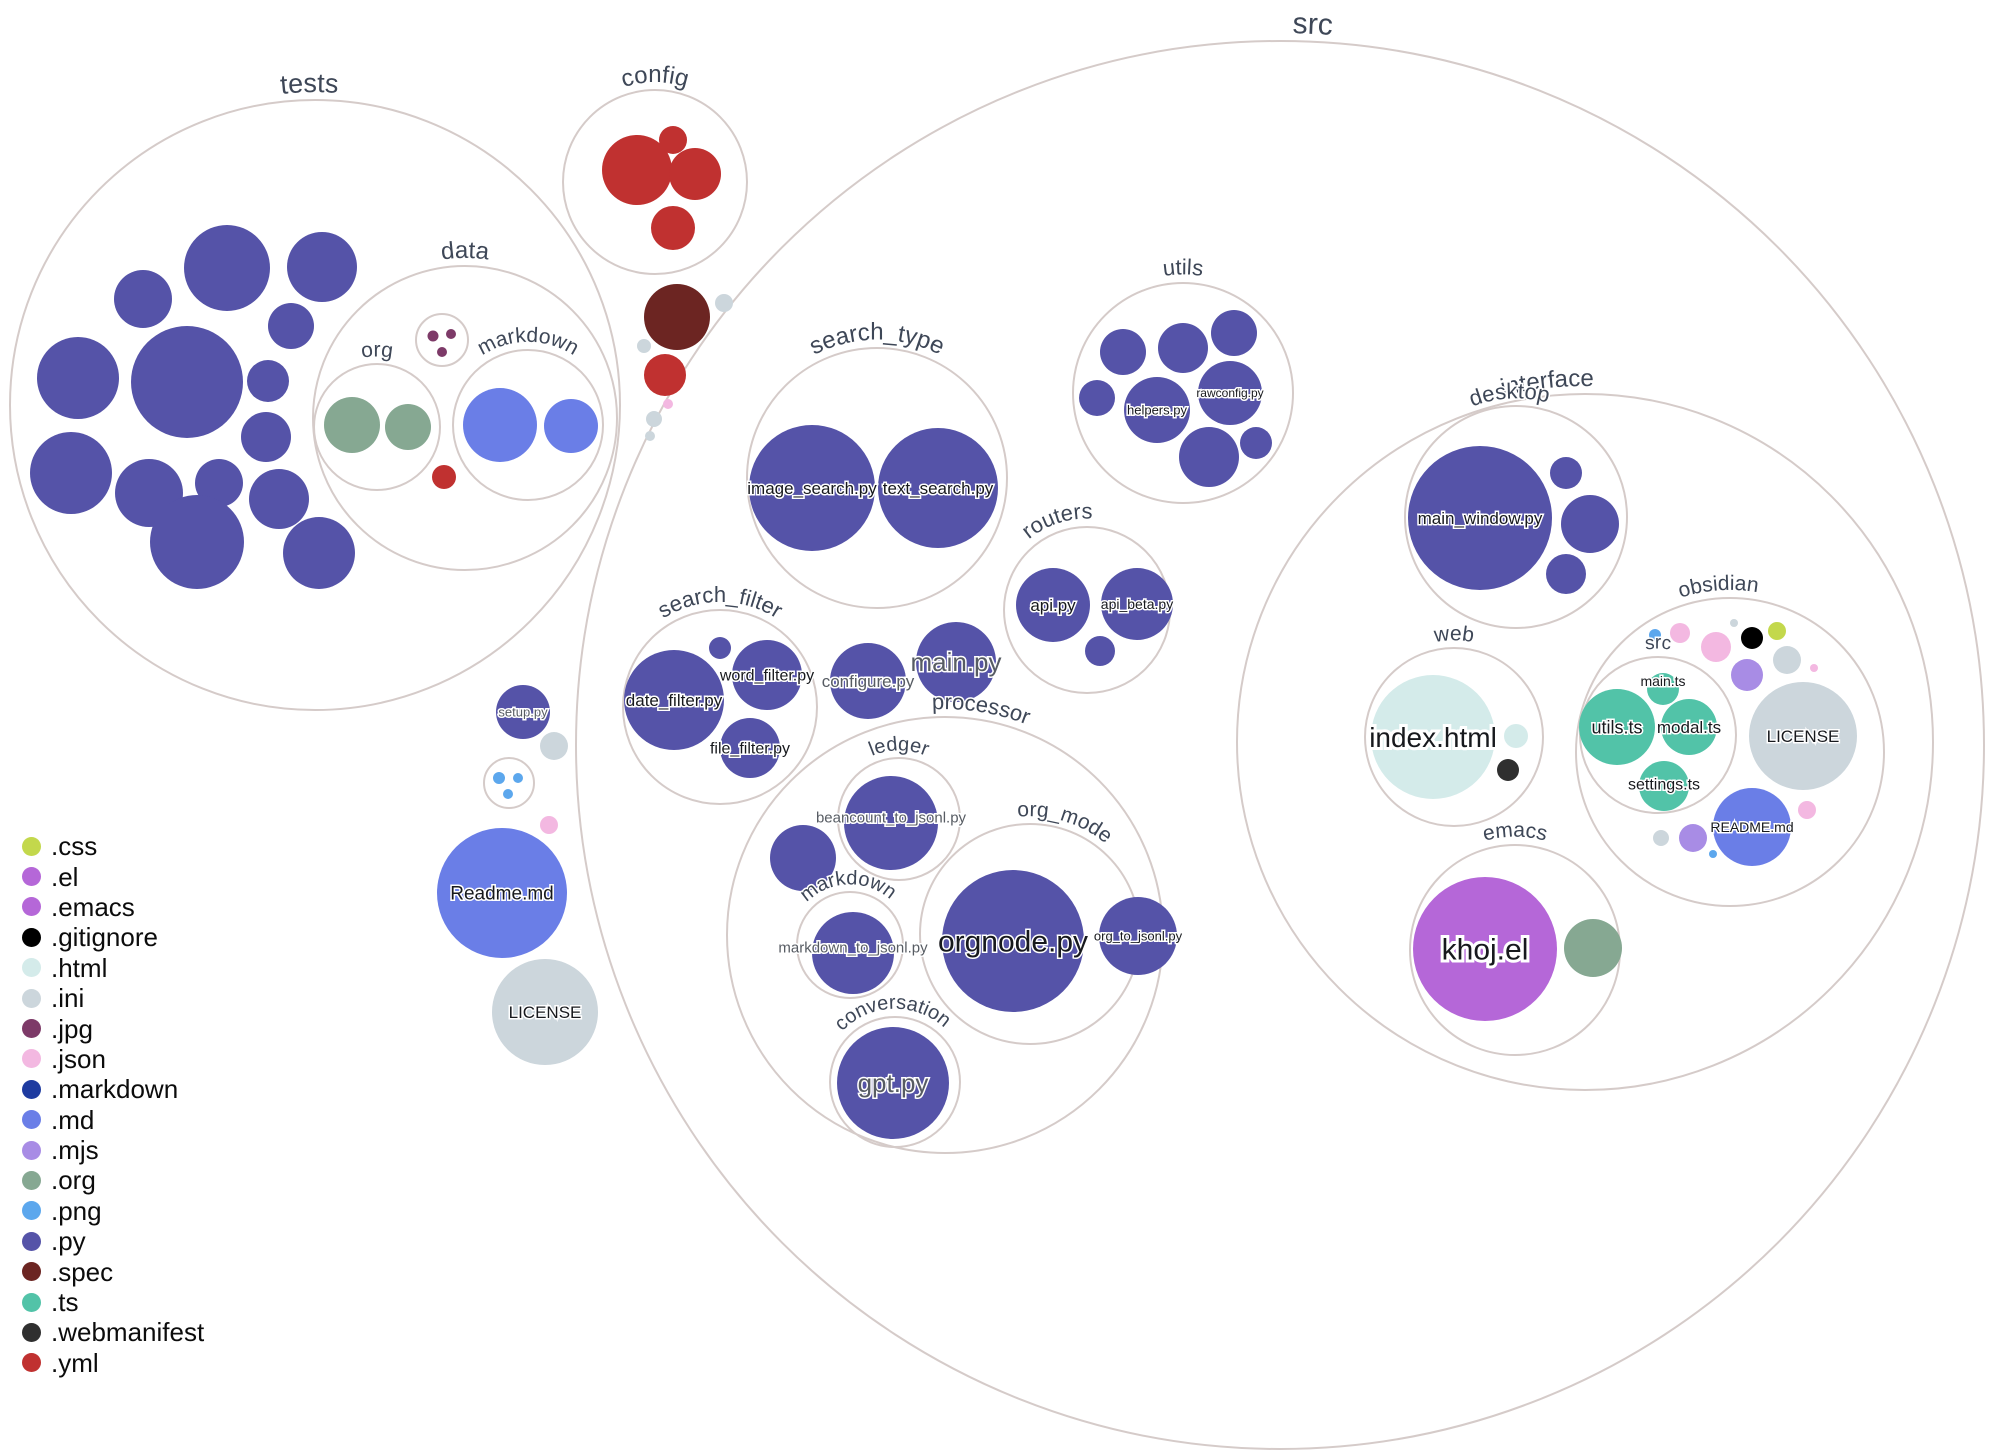 This screenshot has height=1451, width=1995. Describe the element at coordinates (113, 1120) in the screenshot. I see `legend-item: .md` at that location.